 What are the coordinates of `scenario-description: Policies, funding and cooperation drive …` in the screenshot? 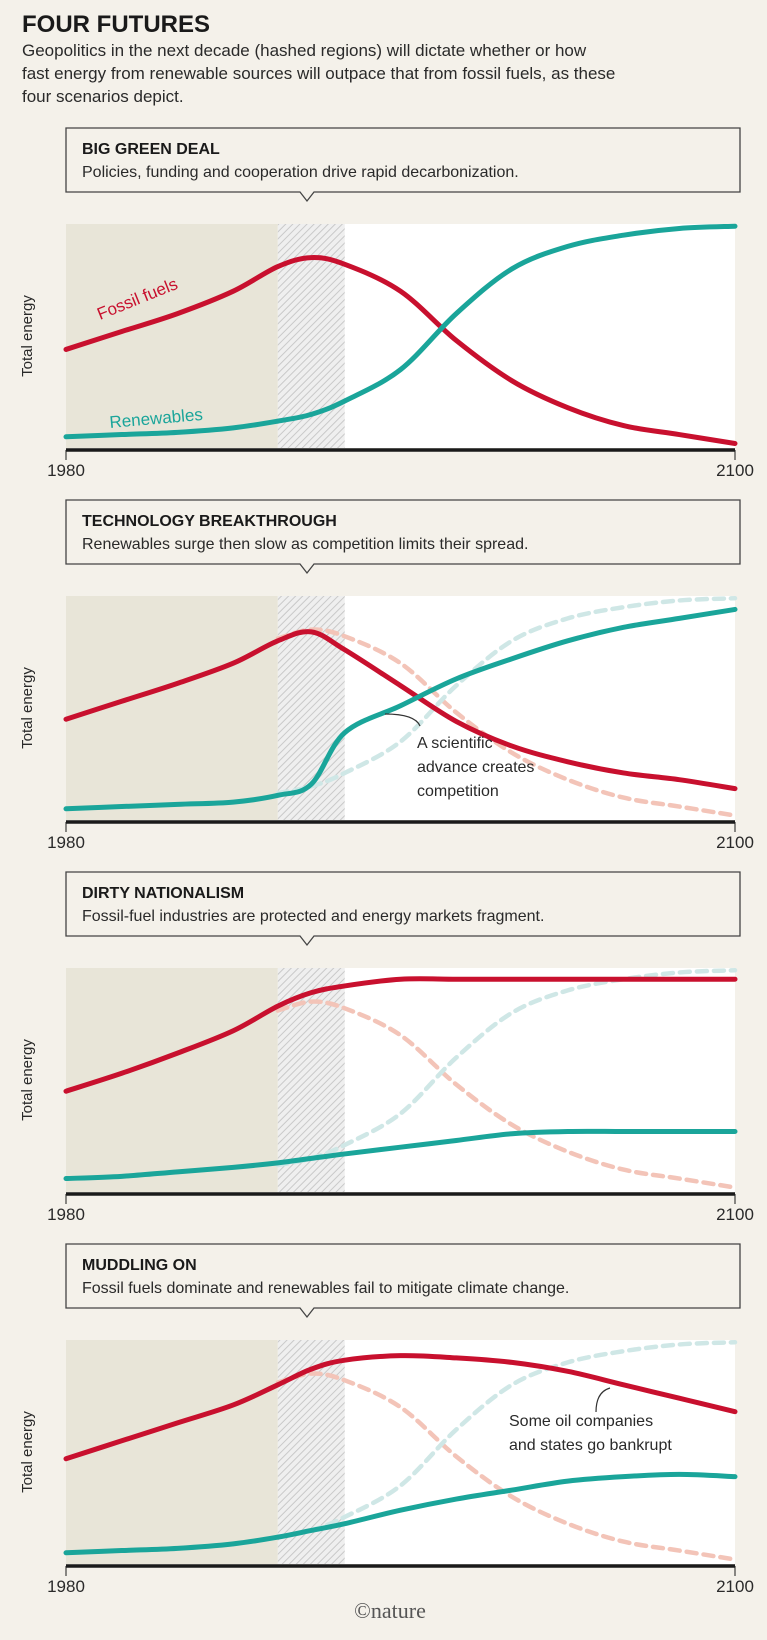 It's located at (300, 172).